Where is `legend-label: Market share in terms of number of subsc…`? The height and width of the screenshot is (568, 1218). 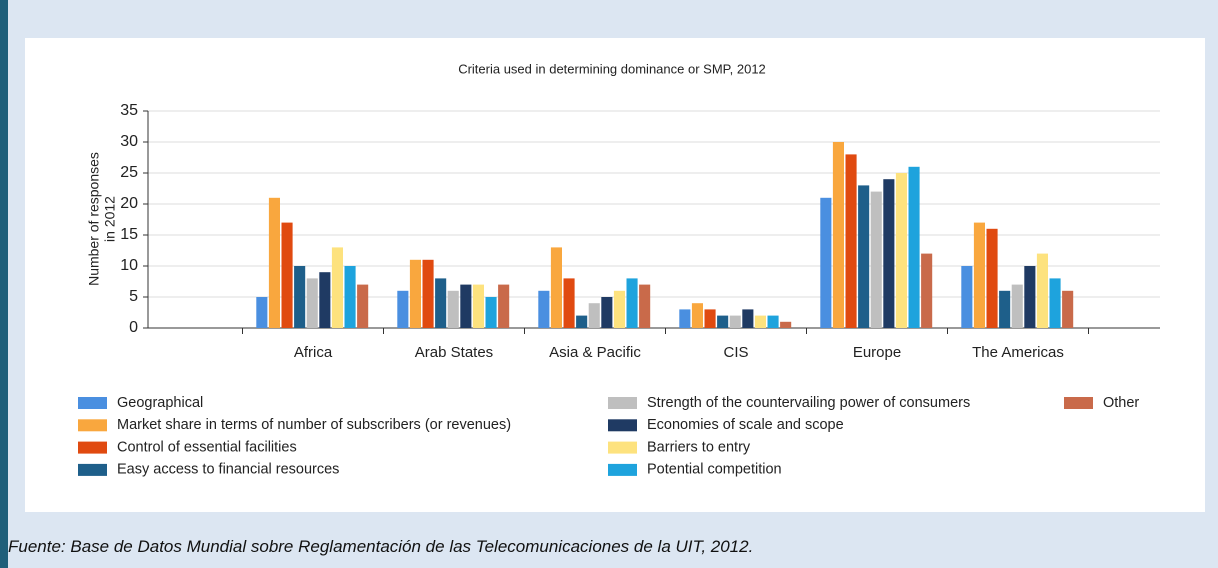
legend-label: Market share in terms of number of subsc… is located at coordinates (314, 425).